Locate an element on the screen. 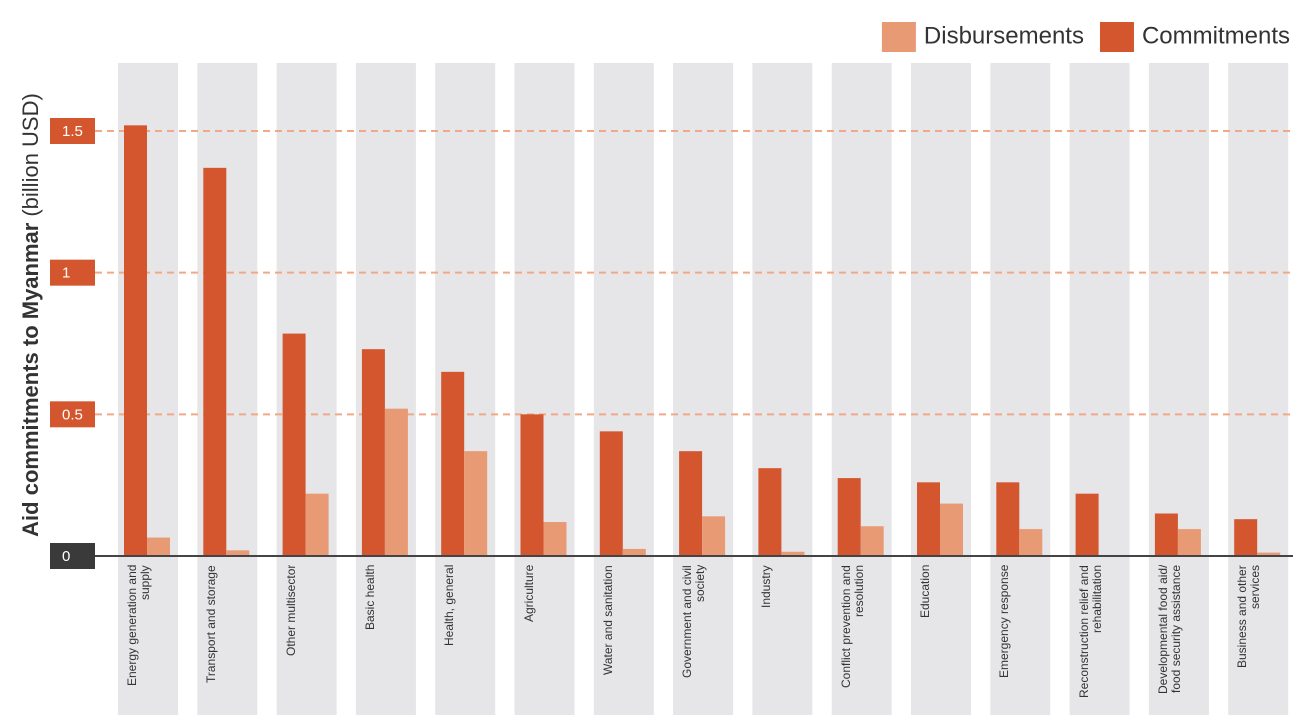  x-tick-label: Transport and storage is located at coordinates (212, 624).